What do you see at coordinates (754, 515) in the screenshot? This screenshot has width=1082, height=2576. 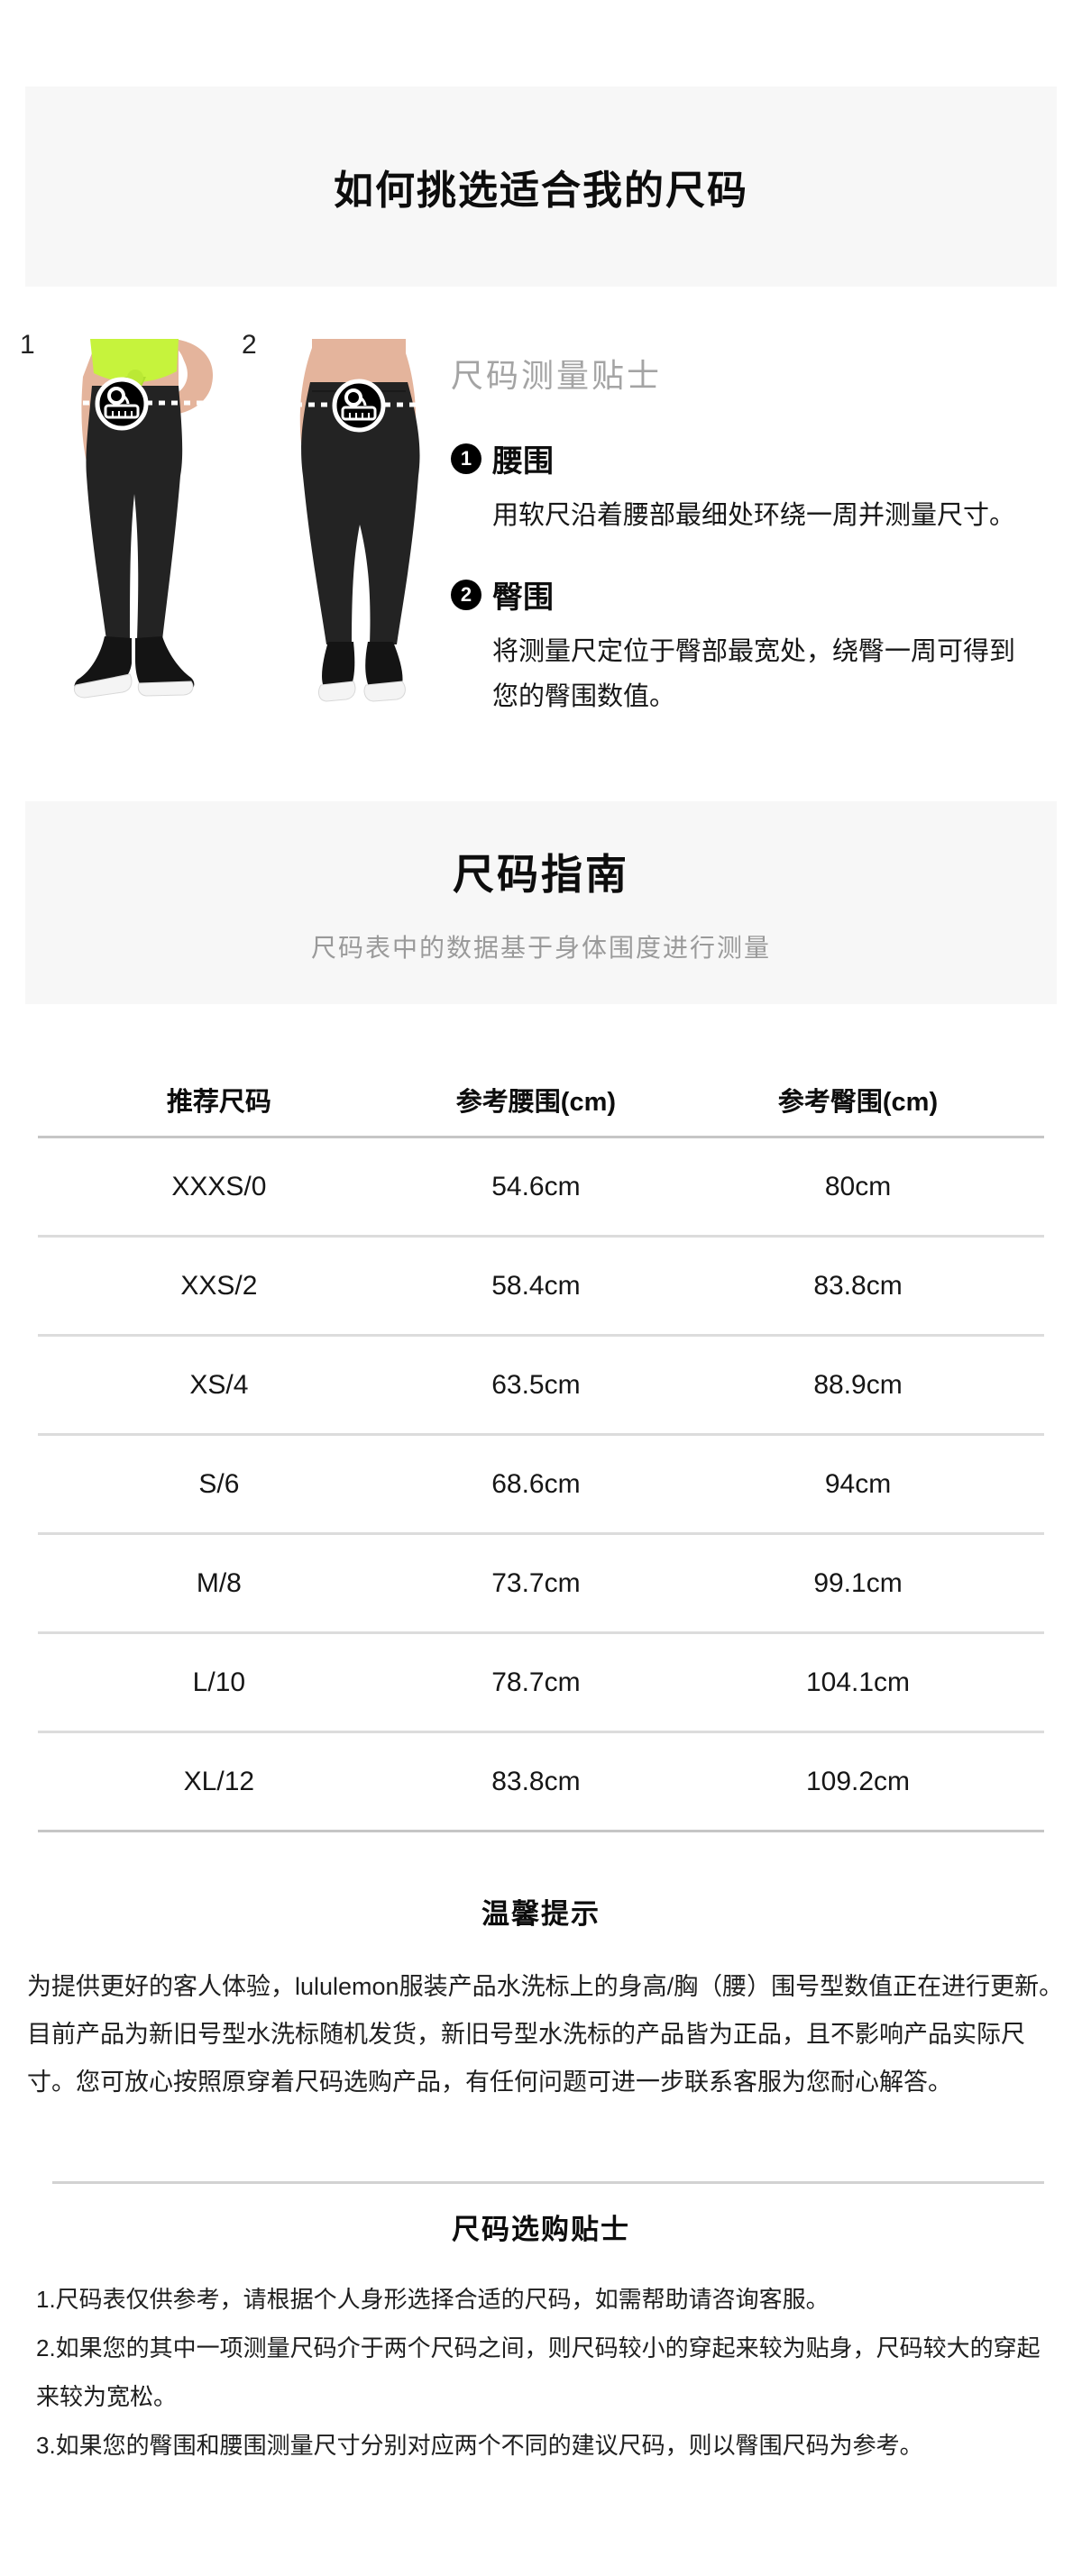 I see `tip-desc-waist: 用软尺沿着腰部最细处环绕一周并测量尺寸。` at bounding box center [754, 515].